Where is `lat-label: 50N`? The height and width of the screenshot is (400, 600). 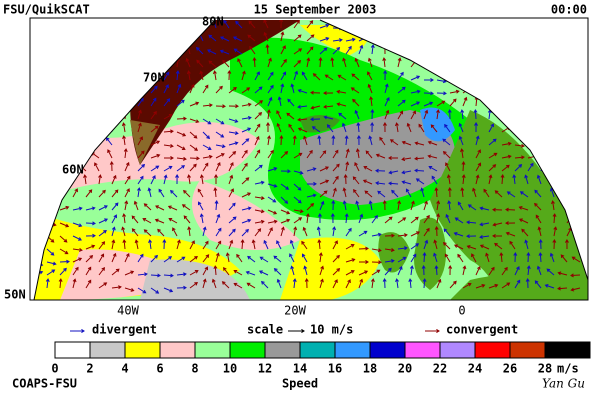 lat-label: 50N is located at coordinates (15, 295).